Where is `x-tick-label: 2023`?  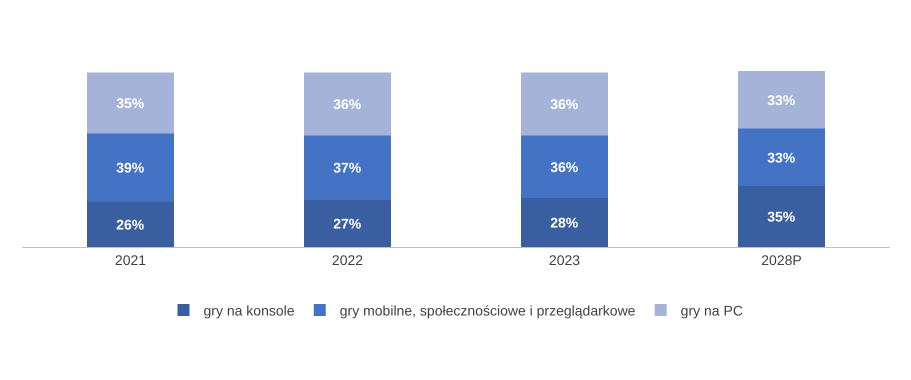
x-tick-label: 2023 is located at coordinates (564, 260).